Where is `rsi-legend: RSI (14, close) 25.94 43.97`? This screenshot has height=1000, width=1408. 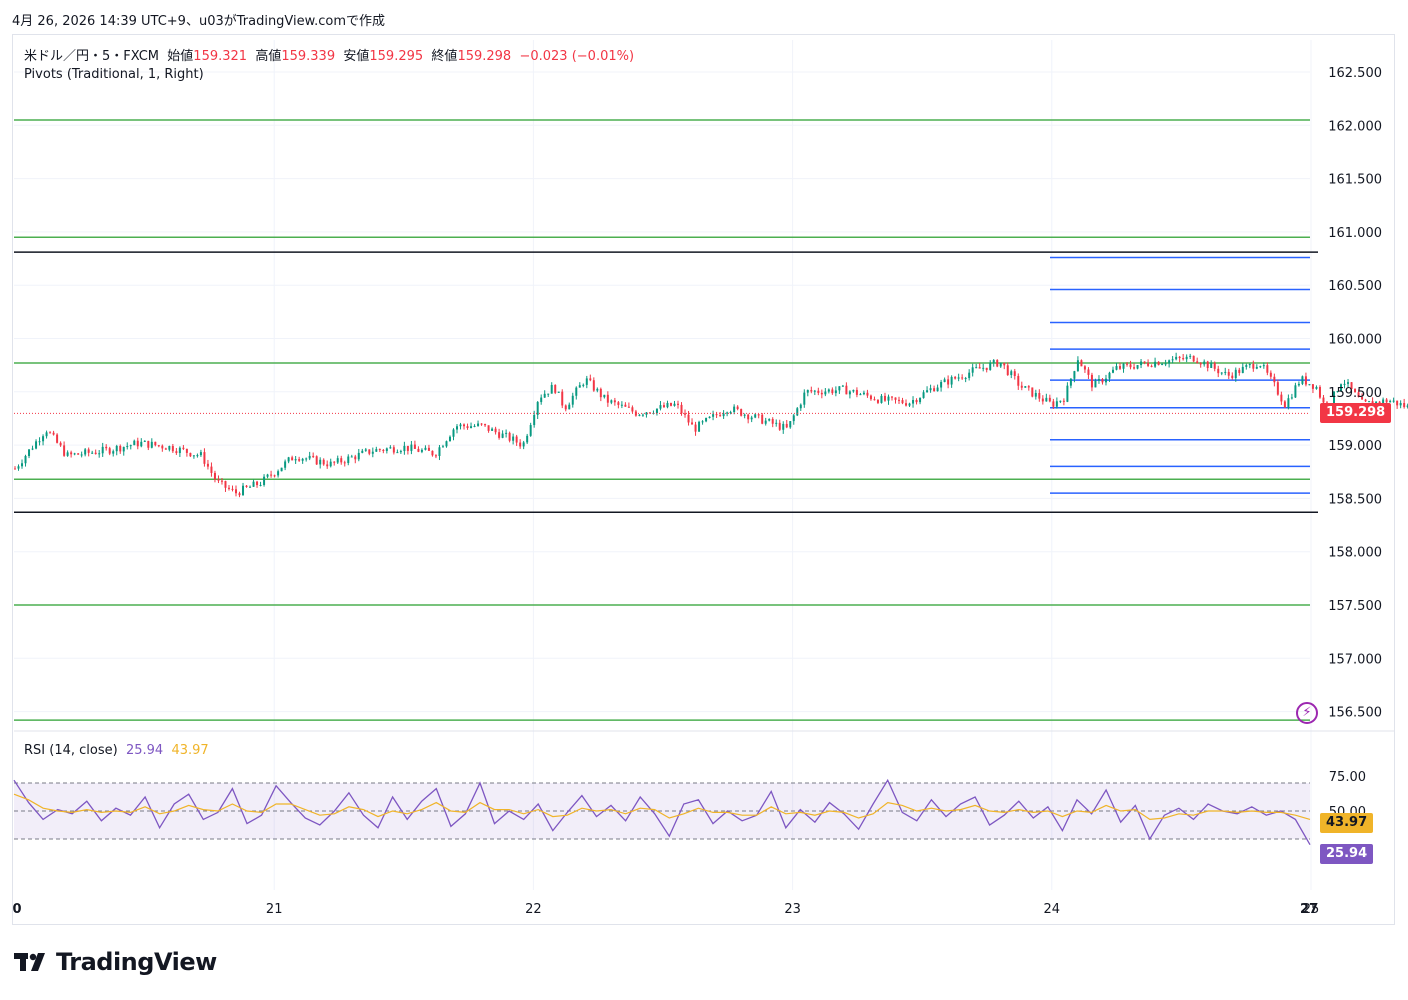
rsi-legend: RSI (14, close) 25.94 43.97 is located at coordinates (116, 750).